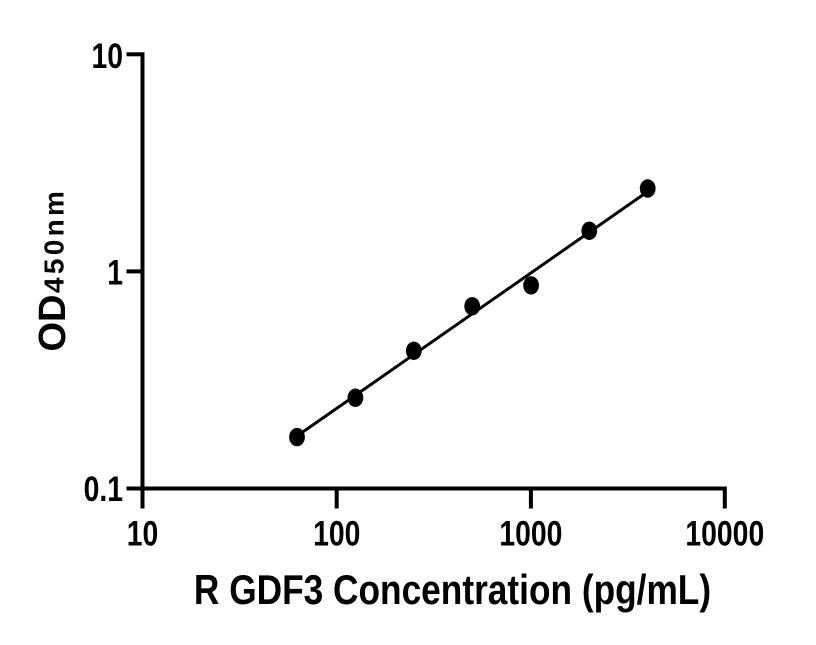 This screenshot has width=816, height=645. Describe the element at coordinates (452, 590) in the screenshot. I see `svg-text: R GDF3 Concentration (pg/mL)` at that location.